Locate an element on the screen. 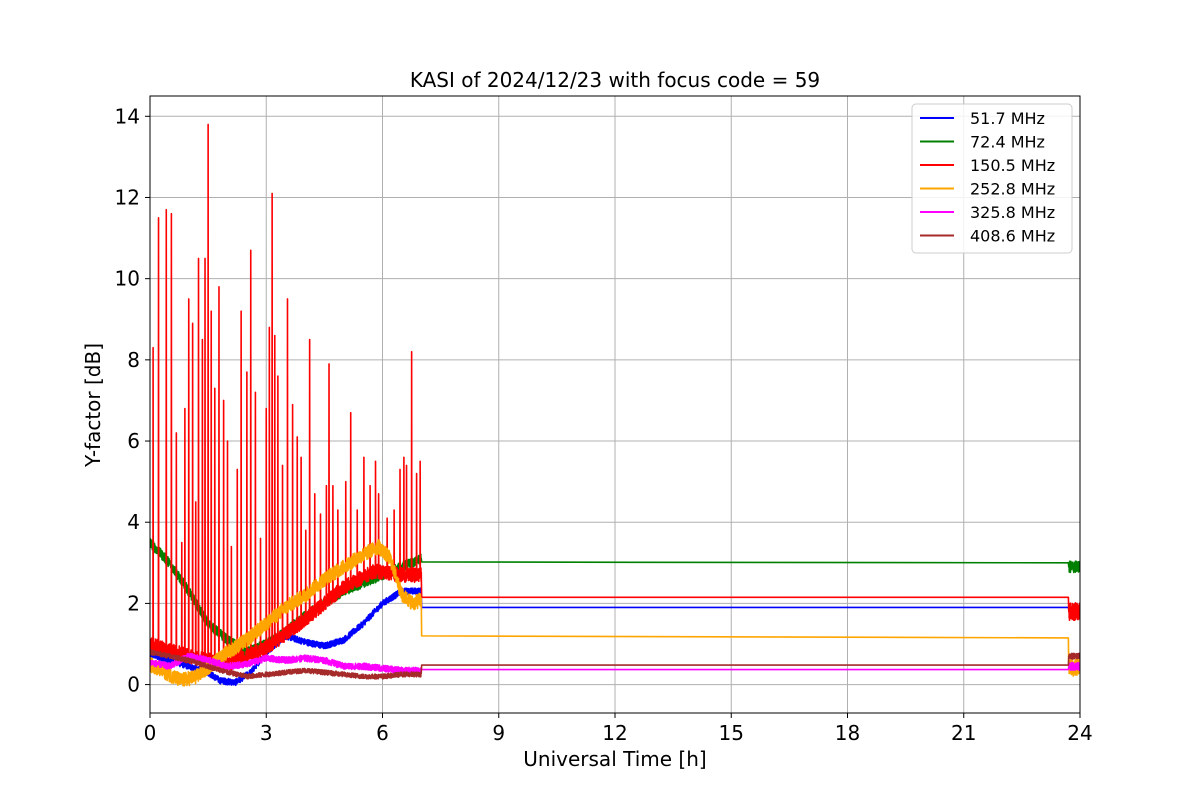  y-tick-label: 0 is located at coordinates (133, 685).